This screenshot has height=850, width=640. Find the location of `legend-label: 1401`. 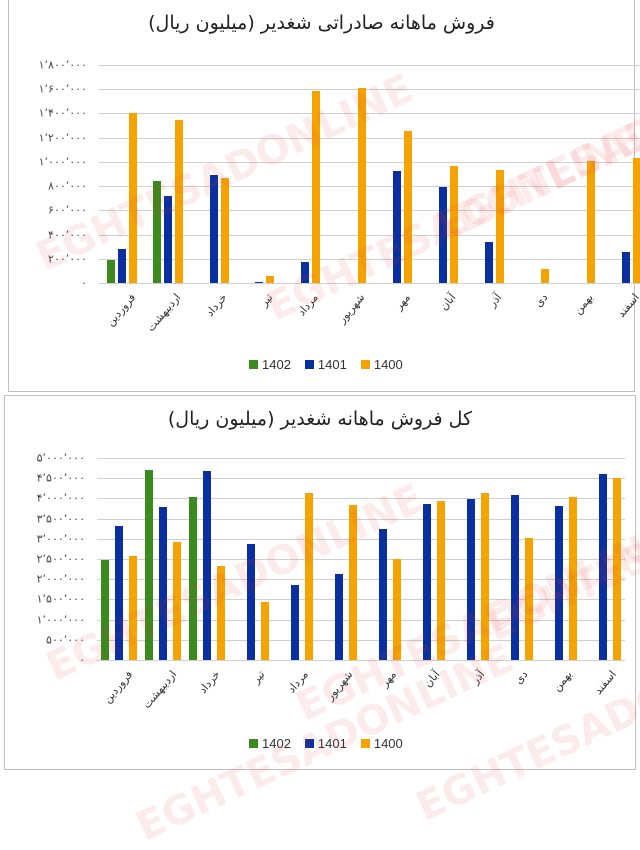

legend-label: 1401 is located at coordinates (332, 364).